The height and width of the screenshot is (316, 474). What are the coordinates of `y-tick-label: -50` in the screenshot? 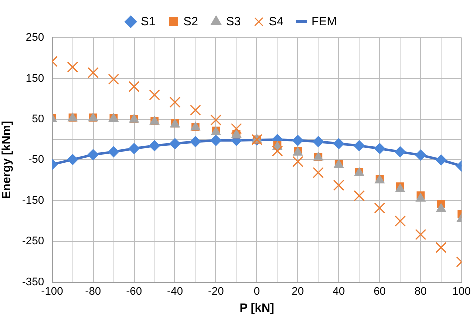 It's located at (36, 160).